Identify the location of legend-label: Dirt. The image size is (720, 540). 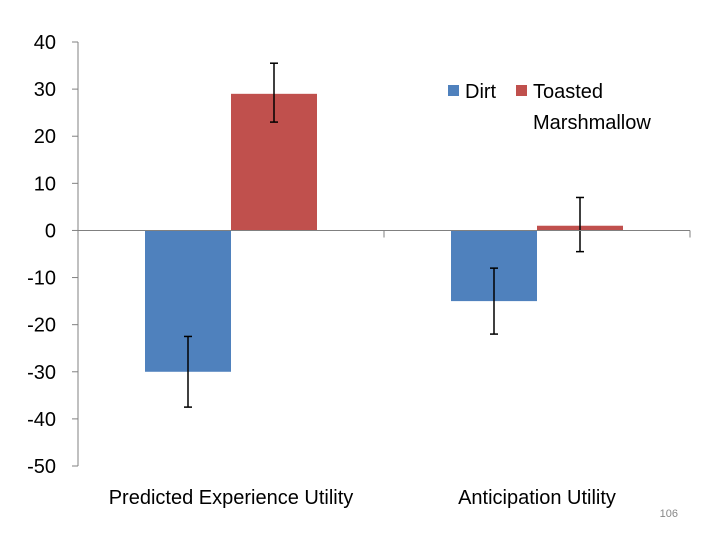
(481, 92).